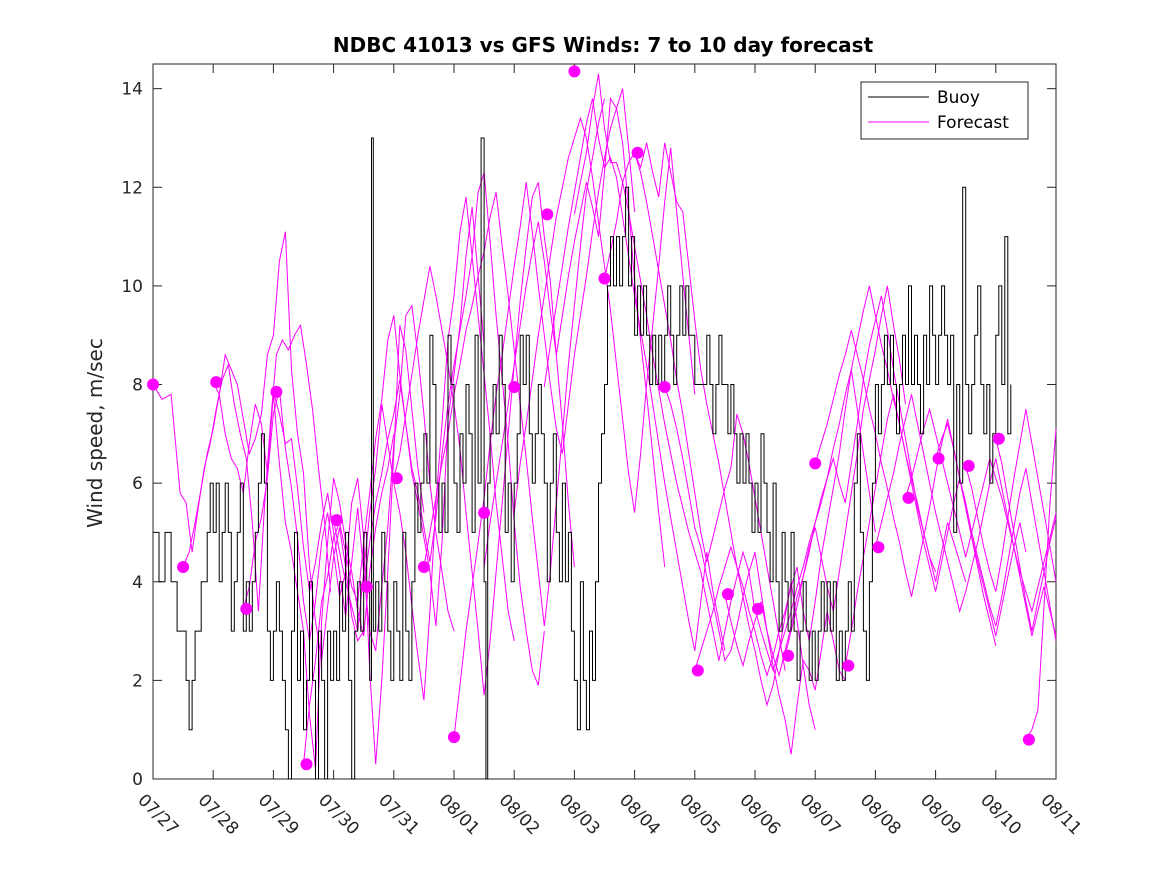 The width and height of the screenshot is (1167, 875). What do you see at coordinates (940, 814) in the screenshot?
I see `x-tick-label: 08/09` at bounding box center [940, 814].